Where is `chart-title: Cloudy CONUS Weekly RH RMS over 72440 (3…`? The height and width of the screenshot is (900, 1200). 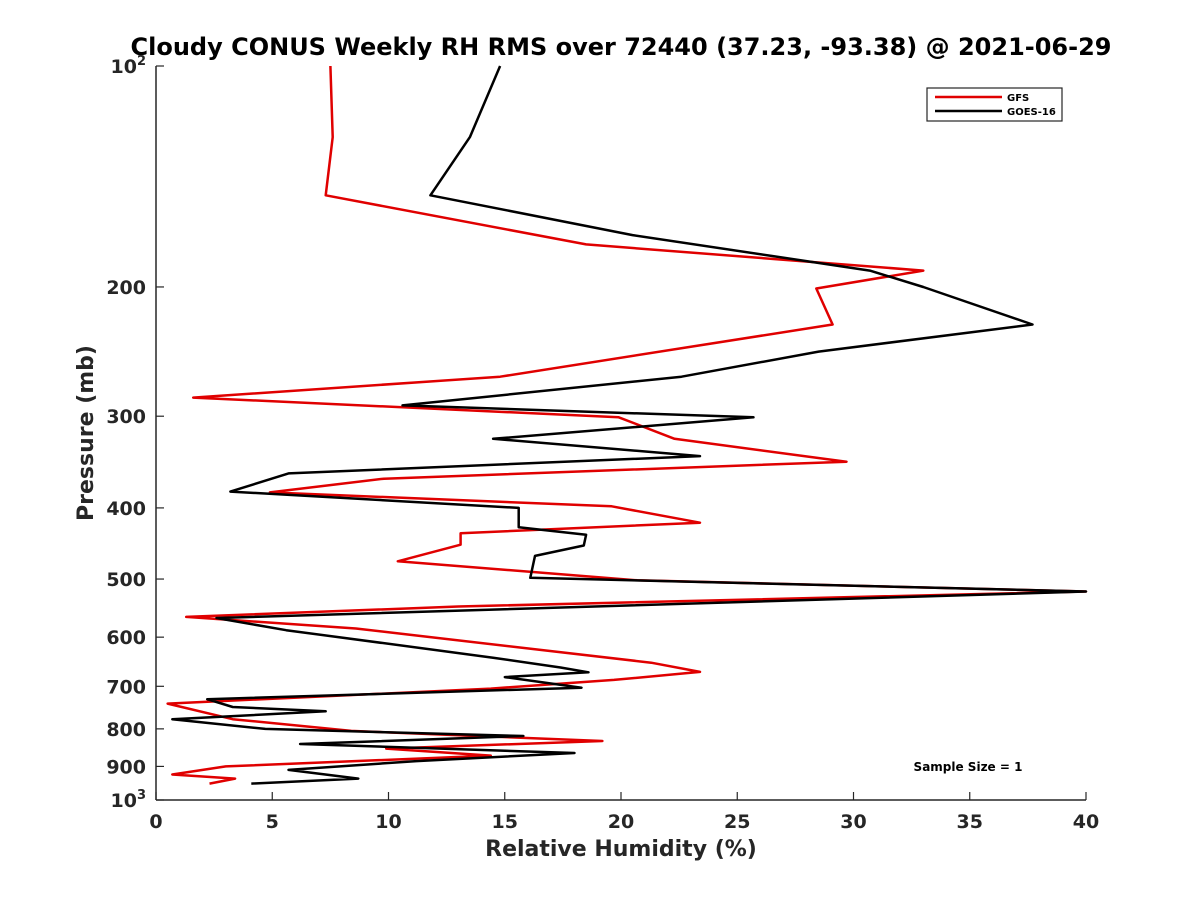 chart-title: Cloudy CONUS Weekly RH RMS over 72440 (3… is located at coordinates (621, 47).